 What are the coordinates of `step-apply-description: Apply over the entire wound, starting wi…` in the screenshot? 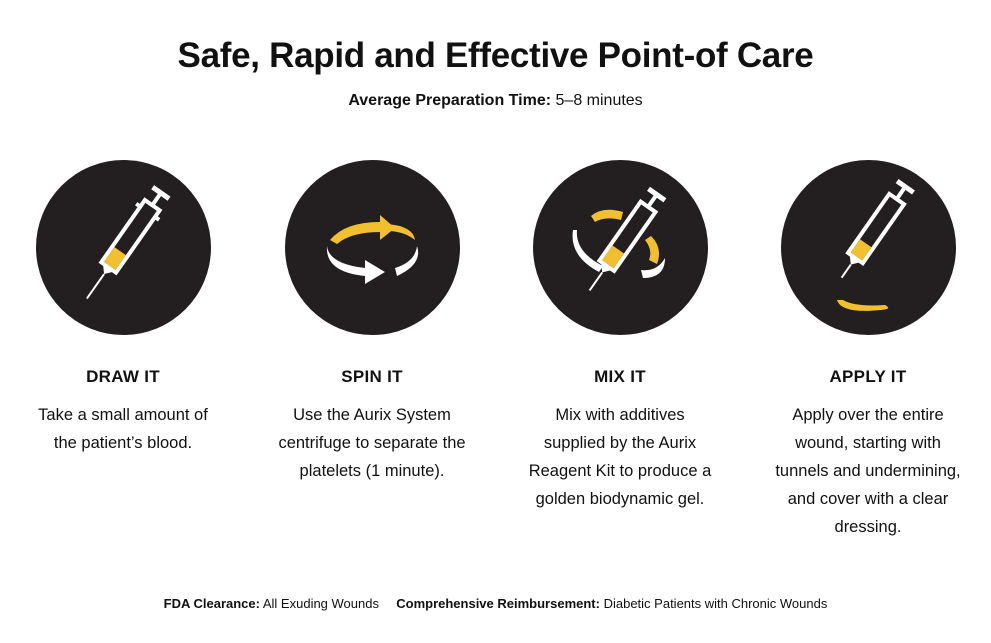 It's located at (868, 471).